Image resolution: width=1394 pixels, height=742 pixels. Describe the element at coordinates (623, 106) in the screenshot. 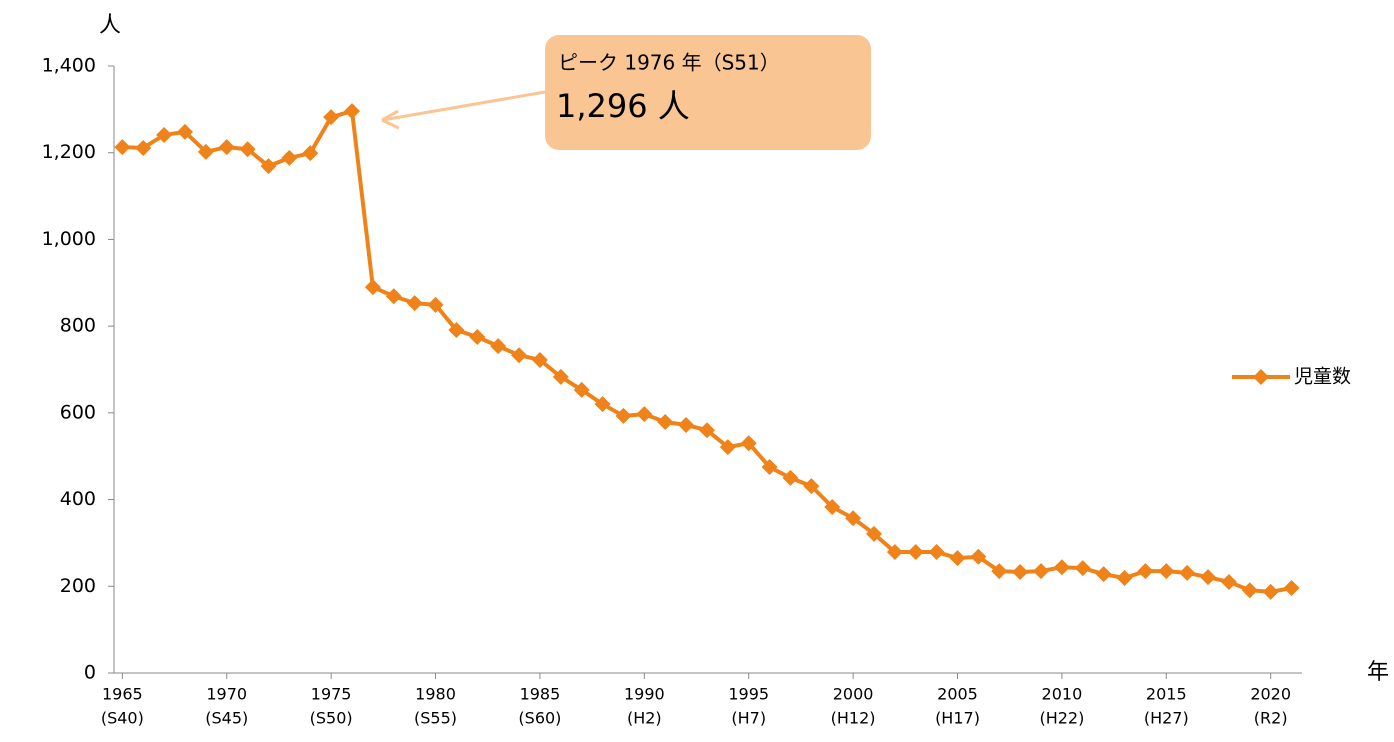

I see `annotation-text: 1,296 人` at that location.